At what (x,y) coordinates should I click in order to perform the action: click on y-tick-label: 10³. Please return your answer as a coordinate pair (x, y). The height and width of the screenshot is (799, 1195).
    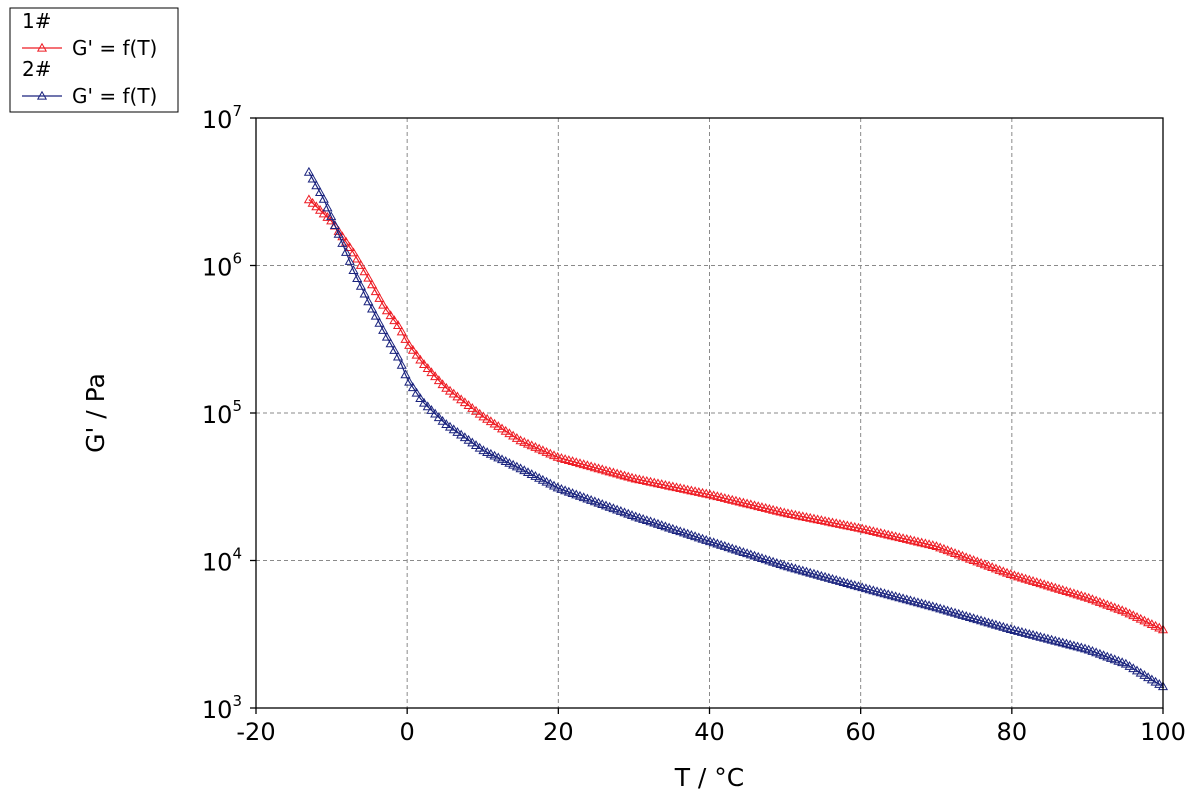
    Looking at the image, I should click on (222, 708).